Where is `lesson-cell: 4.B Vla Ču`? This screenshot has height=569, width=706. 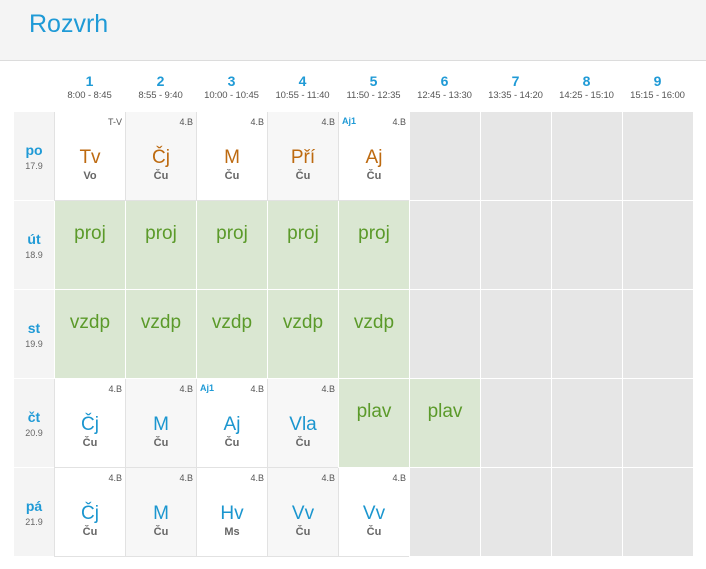
lesson-cell: 4.B Vla Ču is located at coordinates (302, 423).